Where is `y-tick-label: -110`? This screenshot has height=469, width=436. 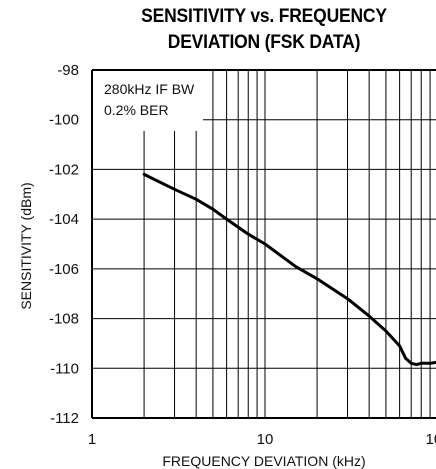
y-tick-label: -110 is located at coordinates (64, 368).